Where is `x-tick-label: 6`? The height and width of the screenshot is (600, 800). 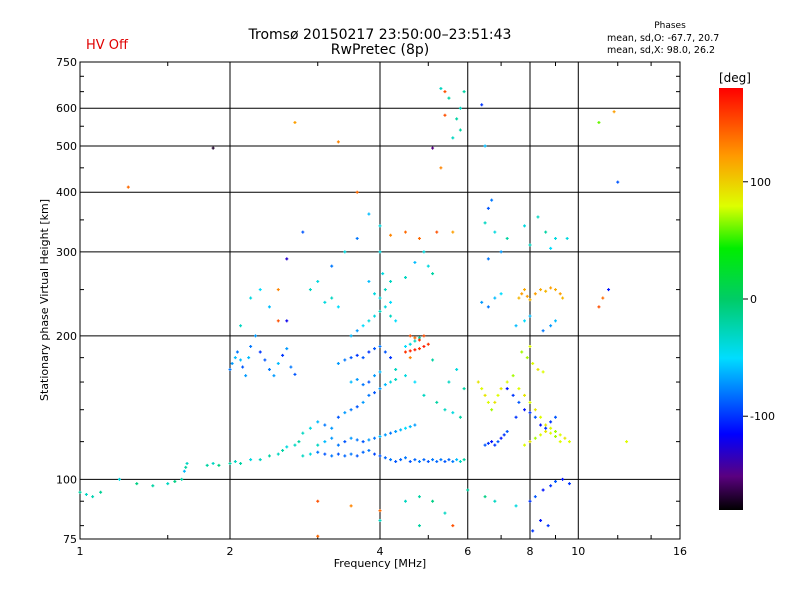 x-tick-label: 6 is located at coordinates (467, 551).